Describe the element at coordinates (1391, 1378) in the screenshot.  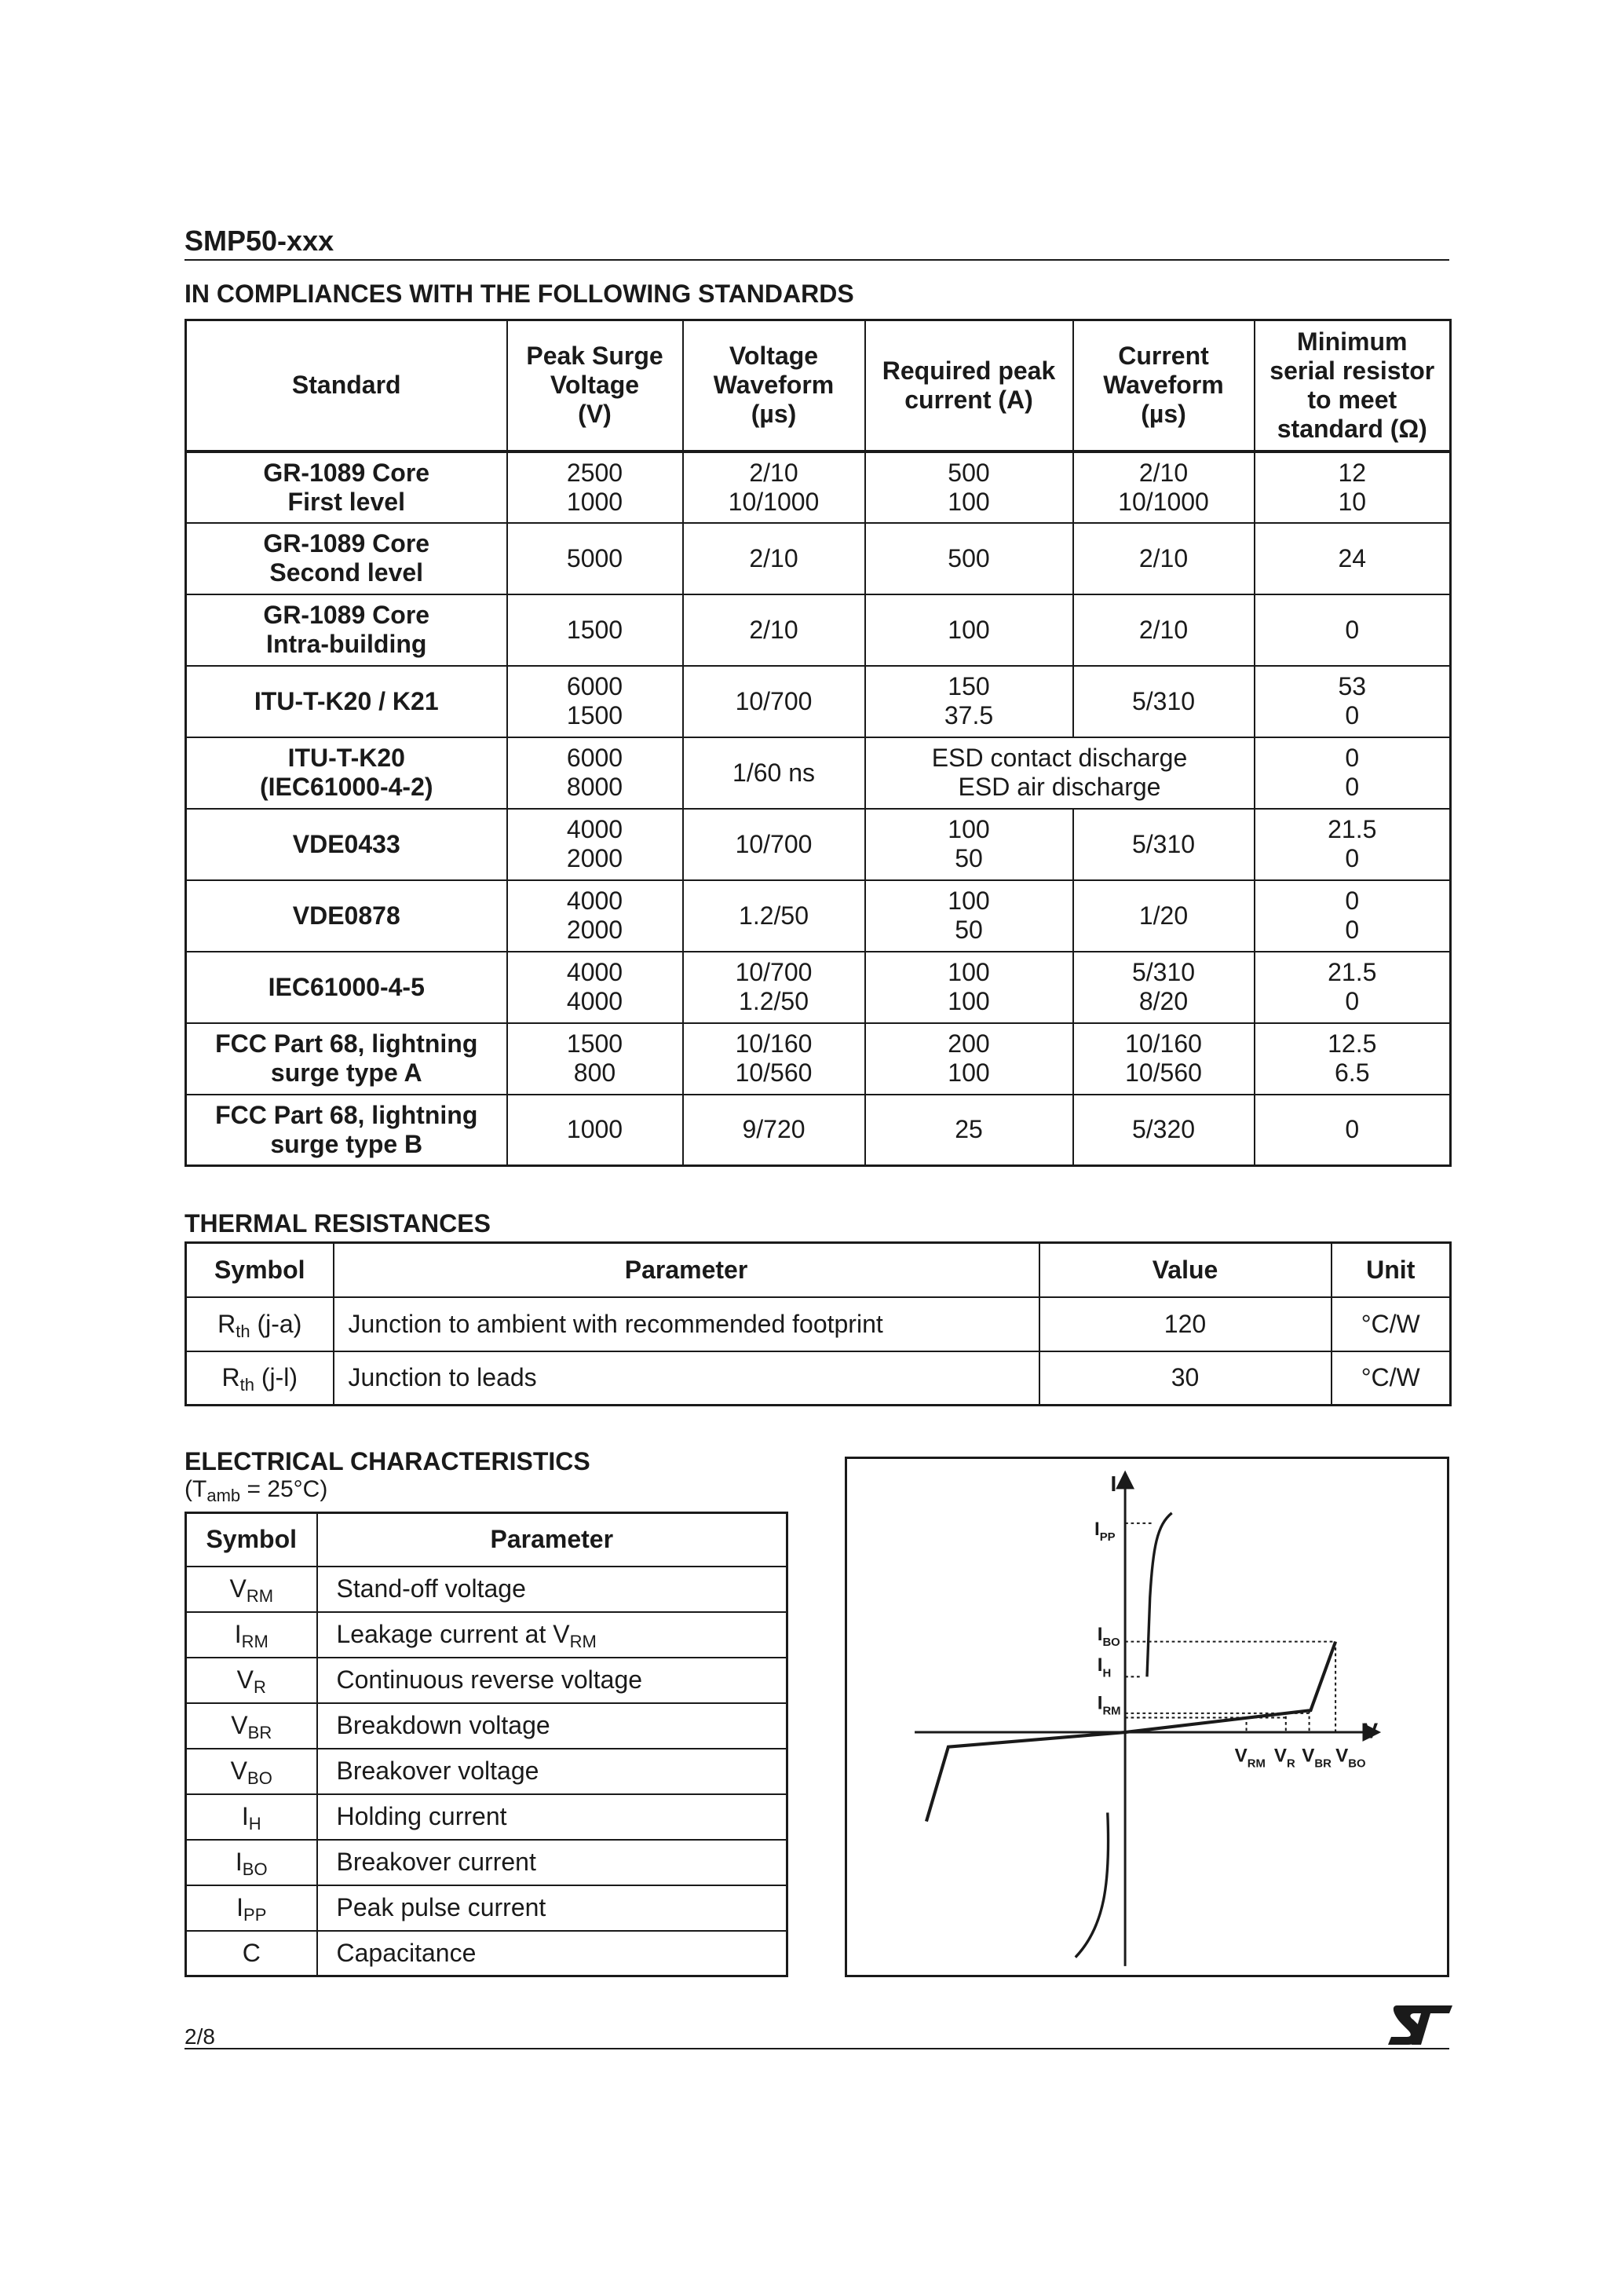
I see `unit-cell: °C/W` at that location.